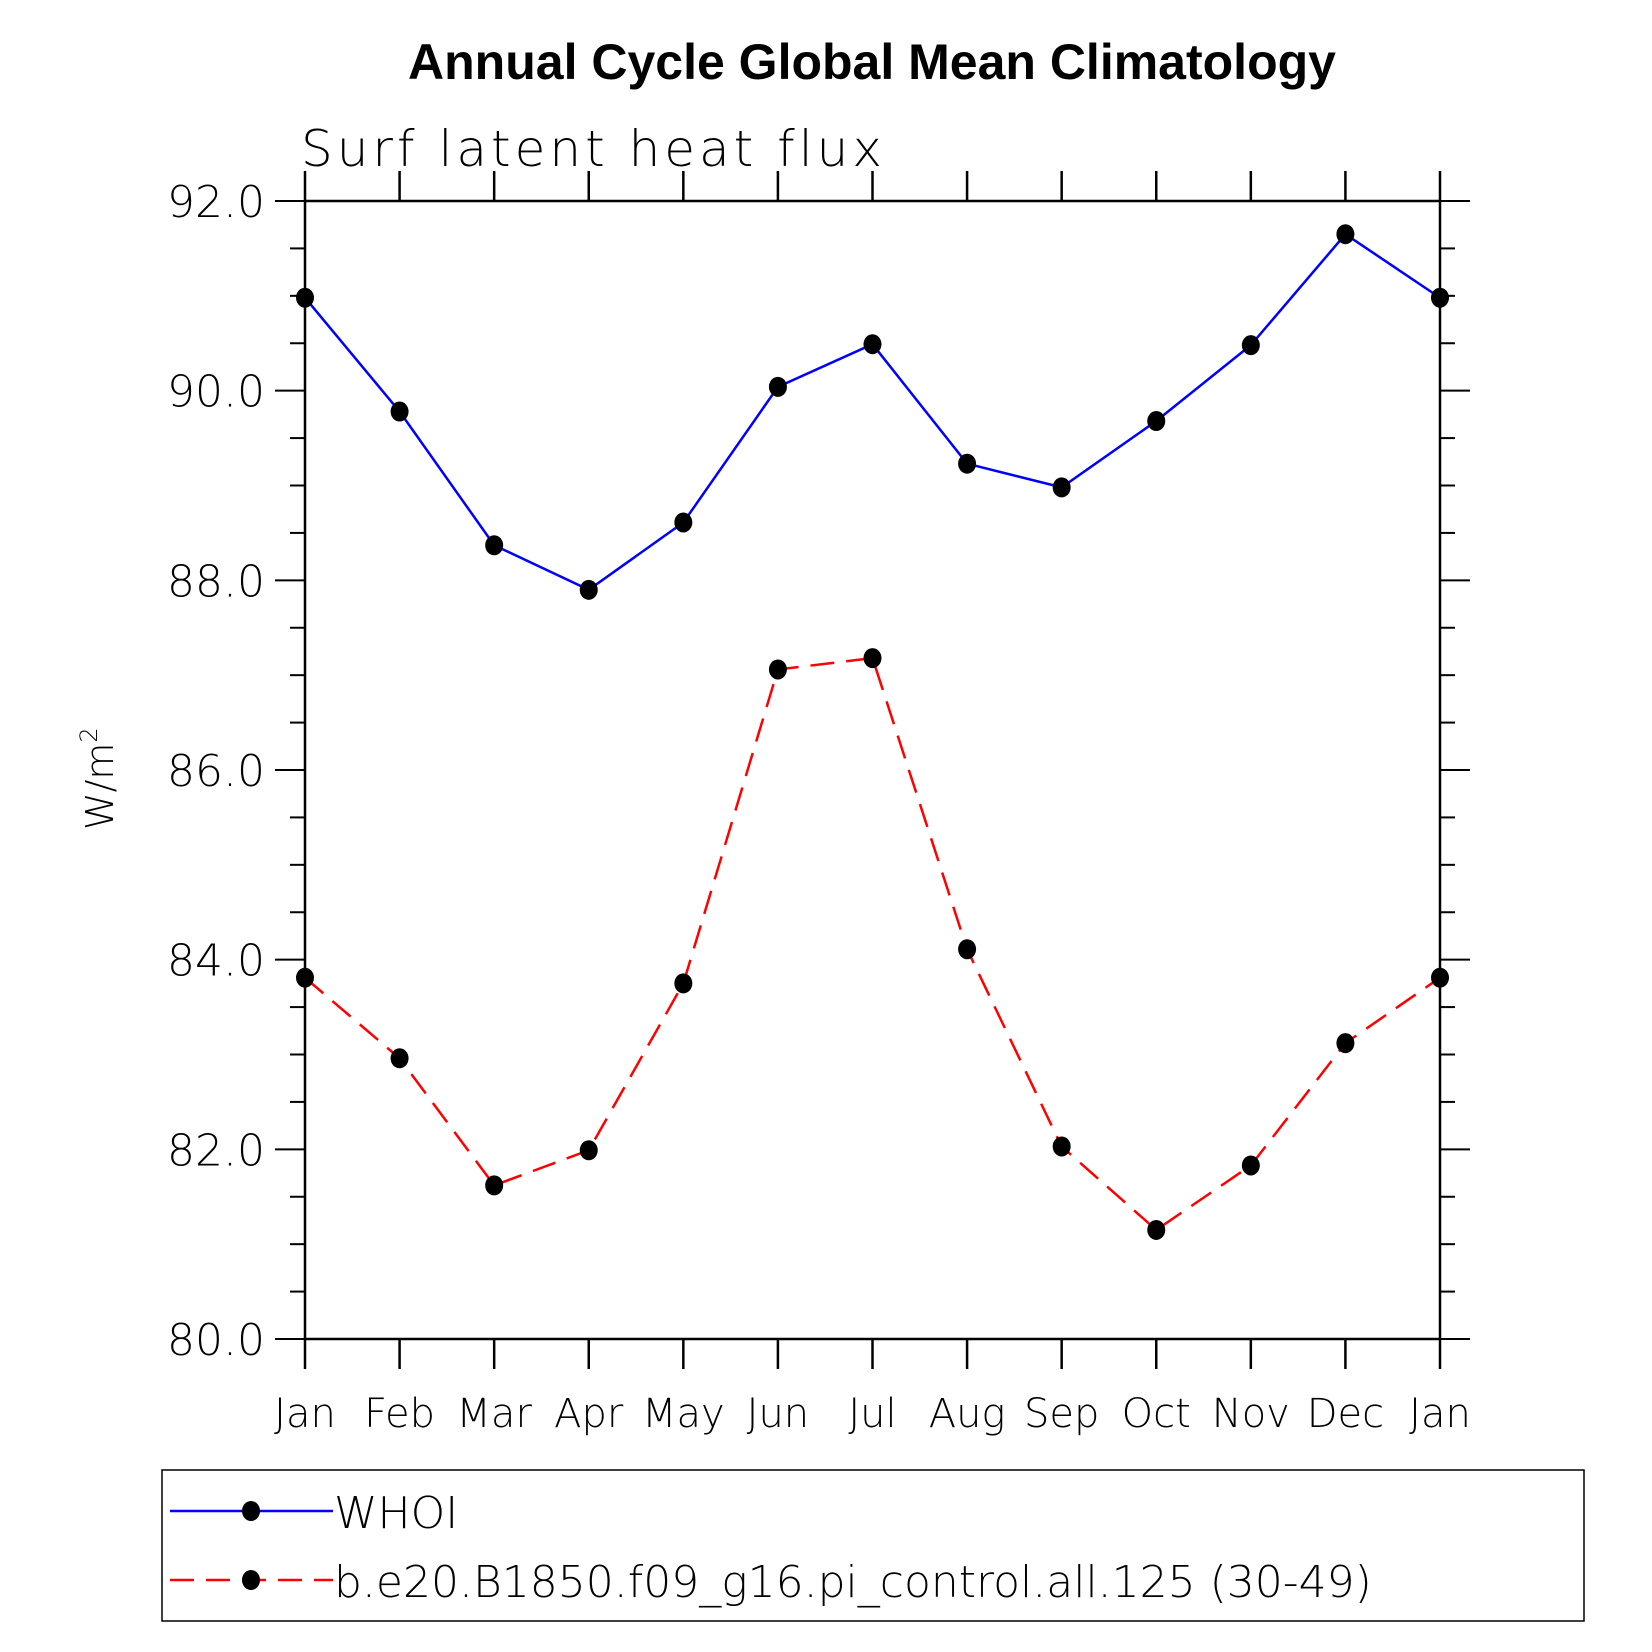 The image size is (1652, 1652). Describe the element at coordinates (778, 1414) in the screenshot. I see `x-tick-label: Jun` at that location.